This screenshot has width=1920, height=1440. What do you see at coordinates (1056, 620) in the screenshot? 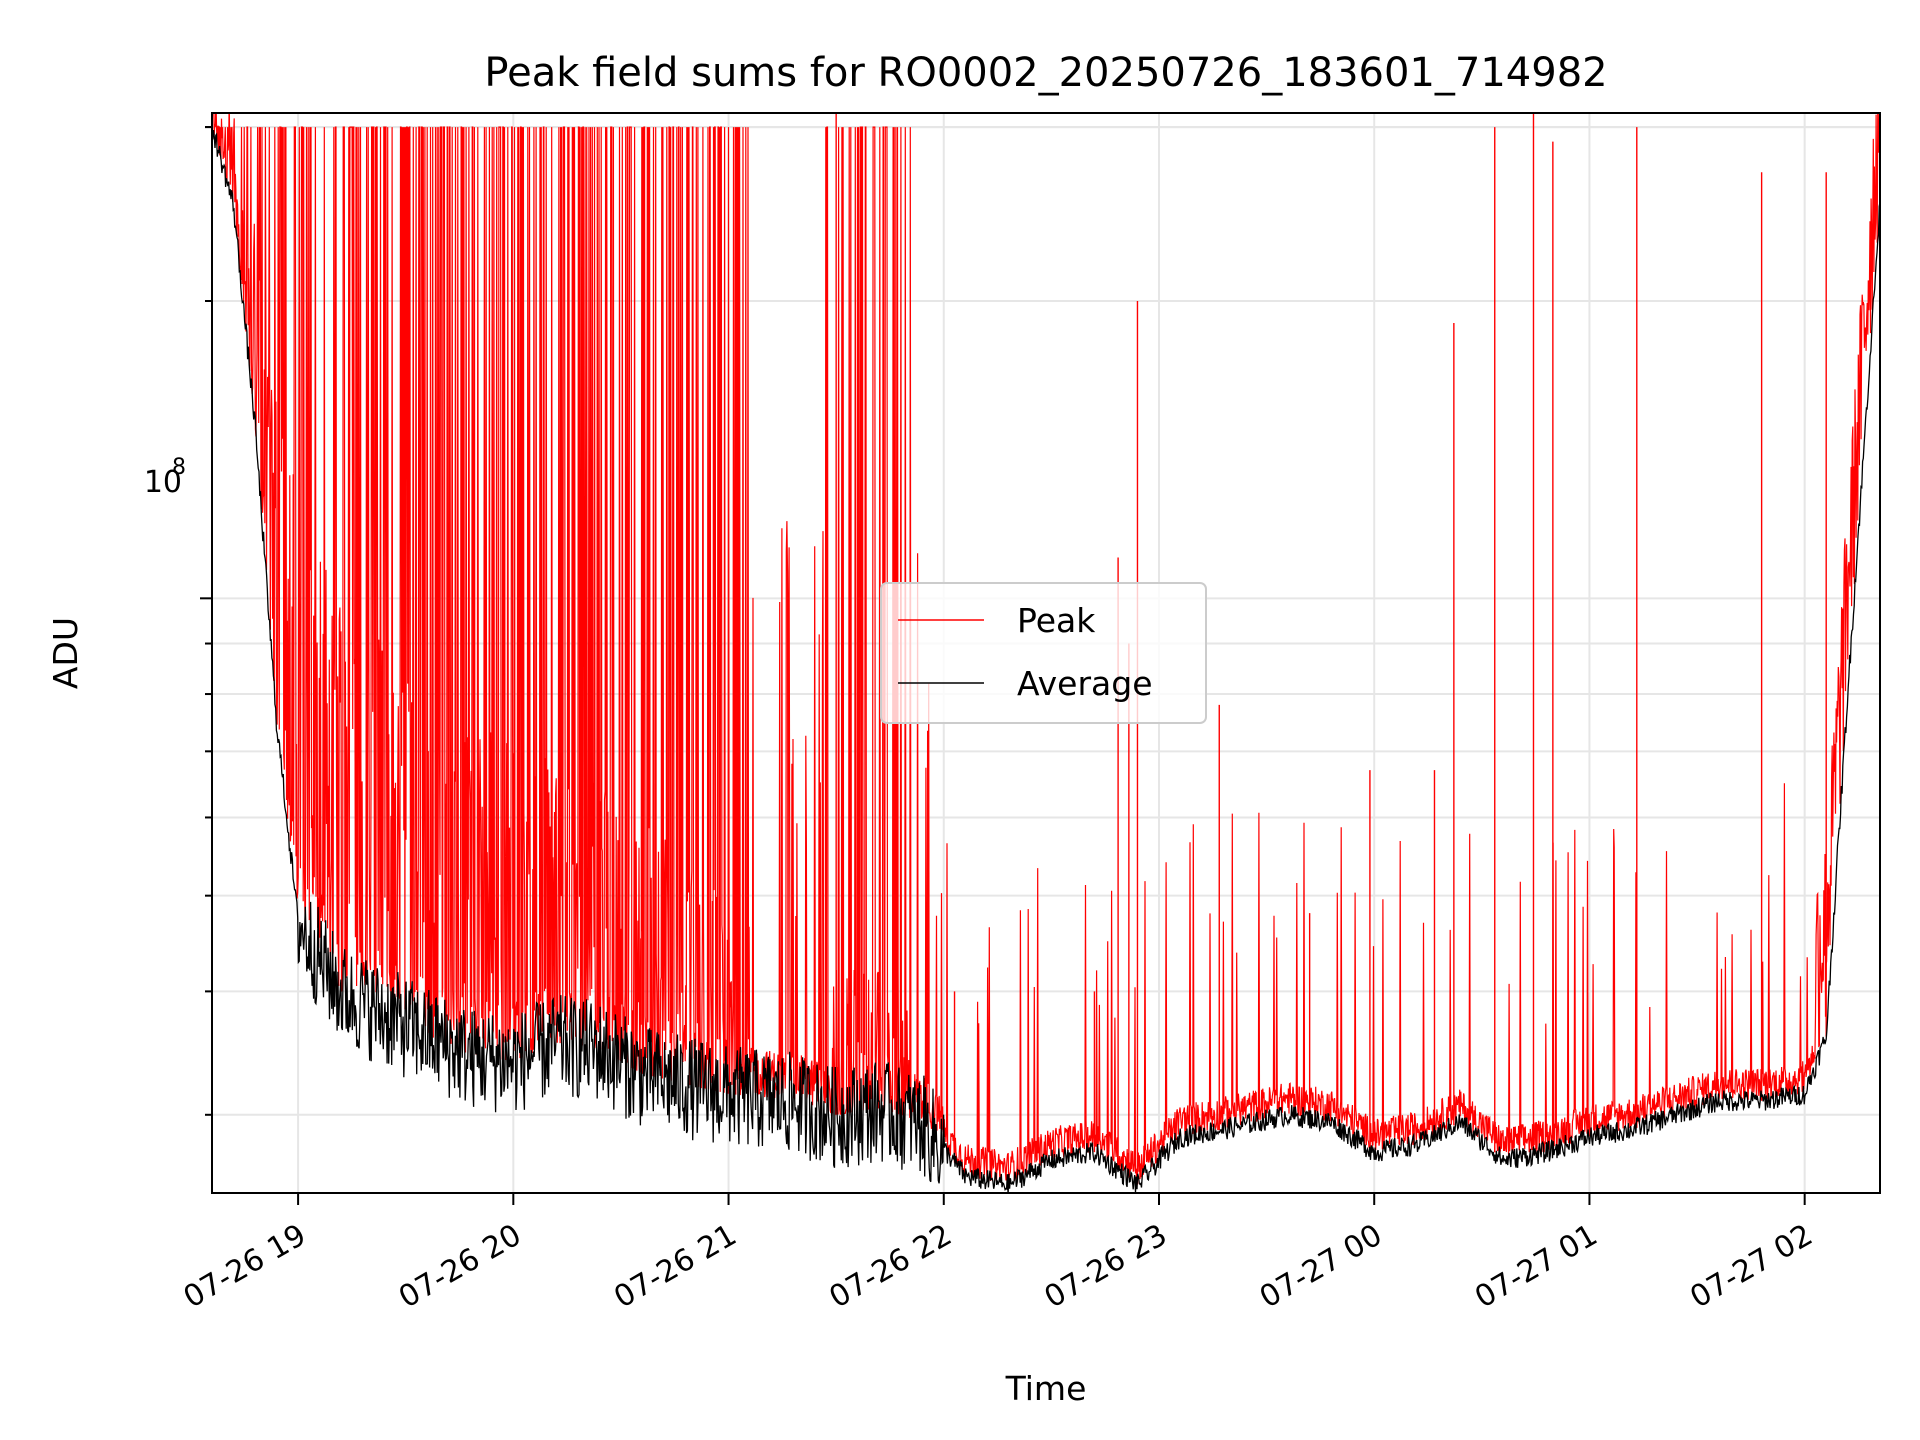
I see `legend-label-peak: Peak` at bounding box center [1056, 620].